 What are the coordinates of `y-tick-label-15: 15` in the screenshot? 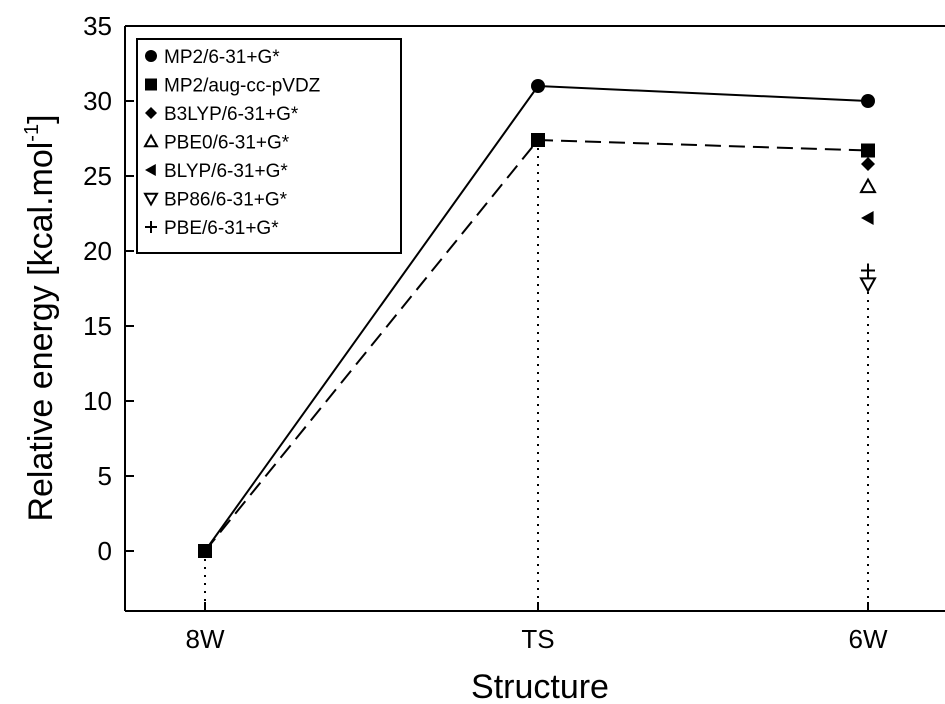 It's located at (97, 326).